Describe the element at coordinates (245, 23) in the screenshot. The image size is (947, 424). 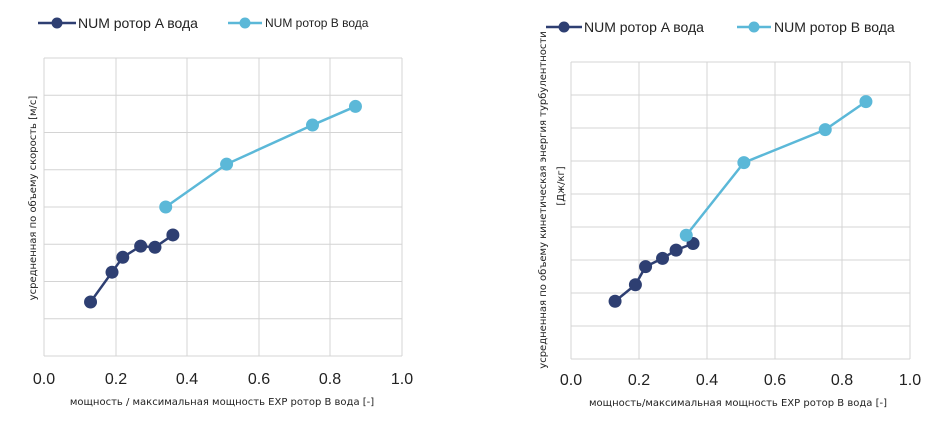
I see `chart1-legend-marker-b` at that location.